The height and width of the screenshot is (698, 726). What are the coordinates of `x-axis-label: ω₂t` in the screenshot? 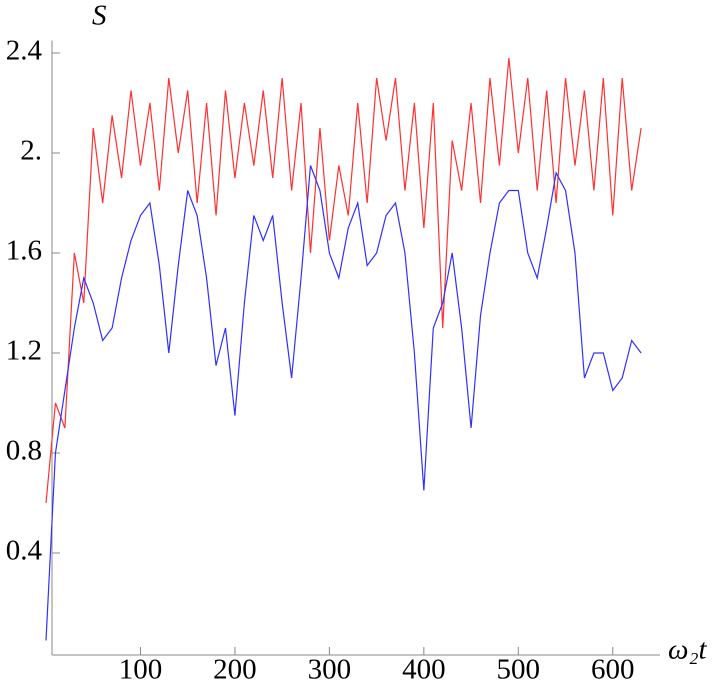 It's located at (688, 650).